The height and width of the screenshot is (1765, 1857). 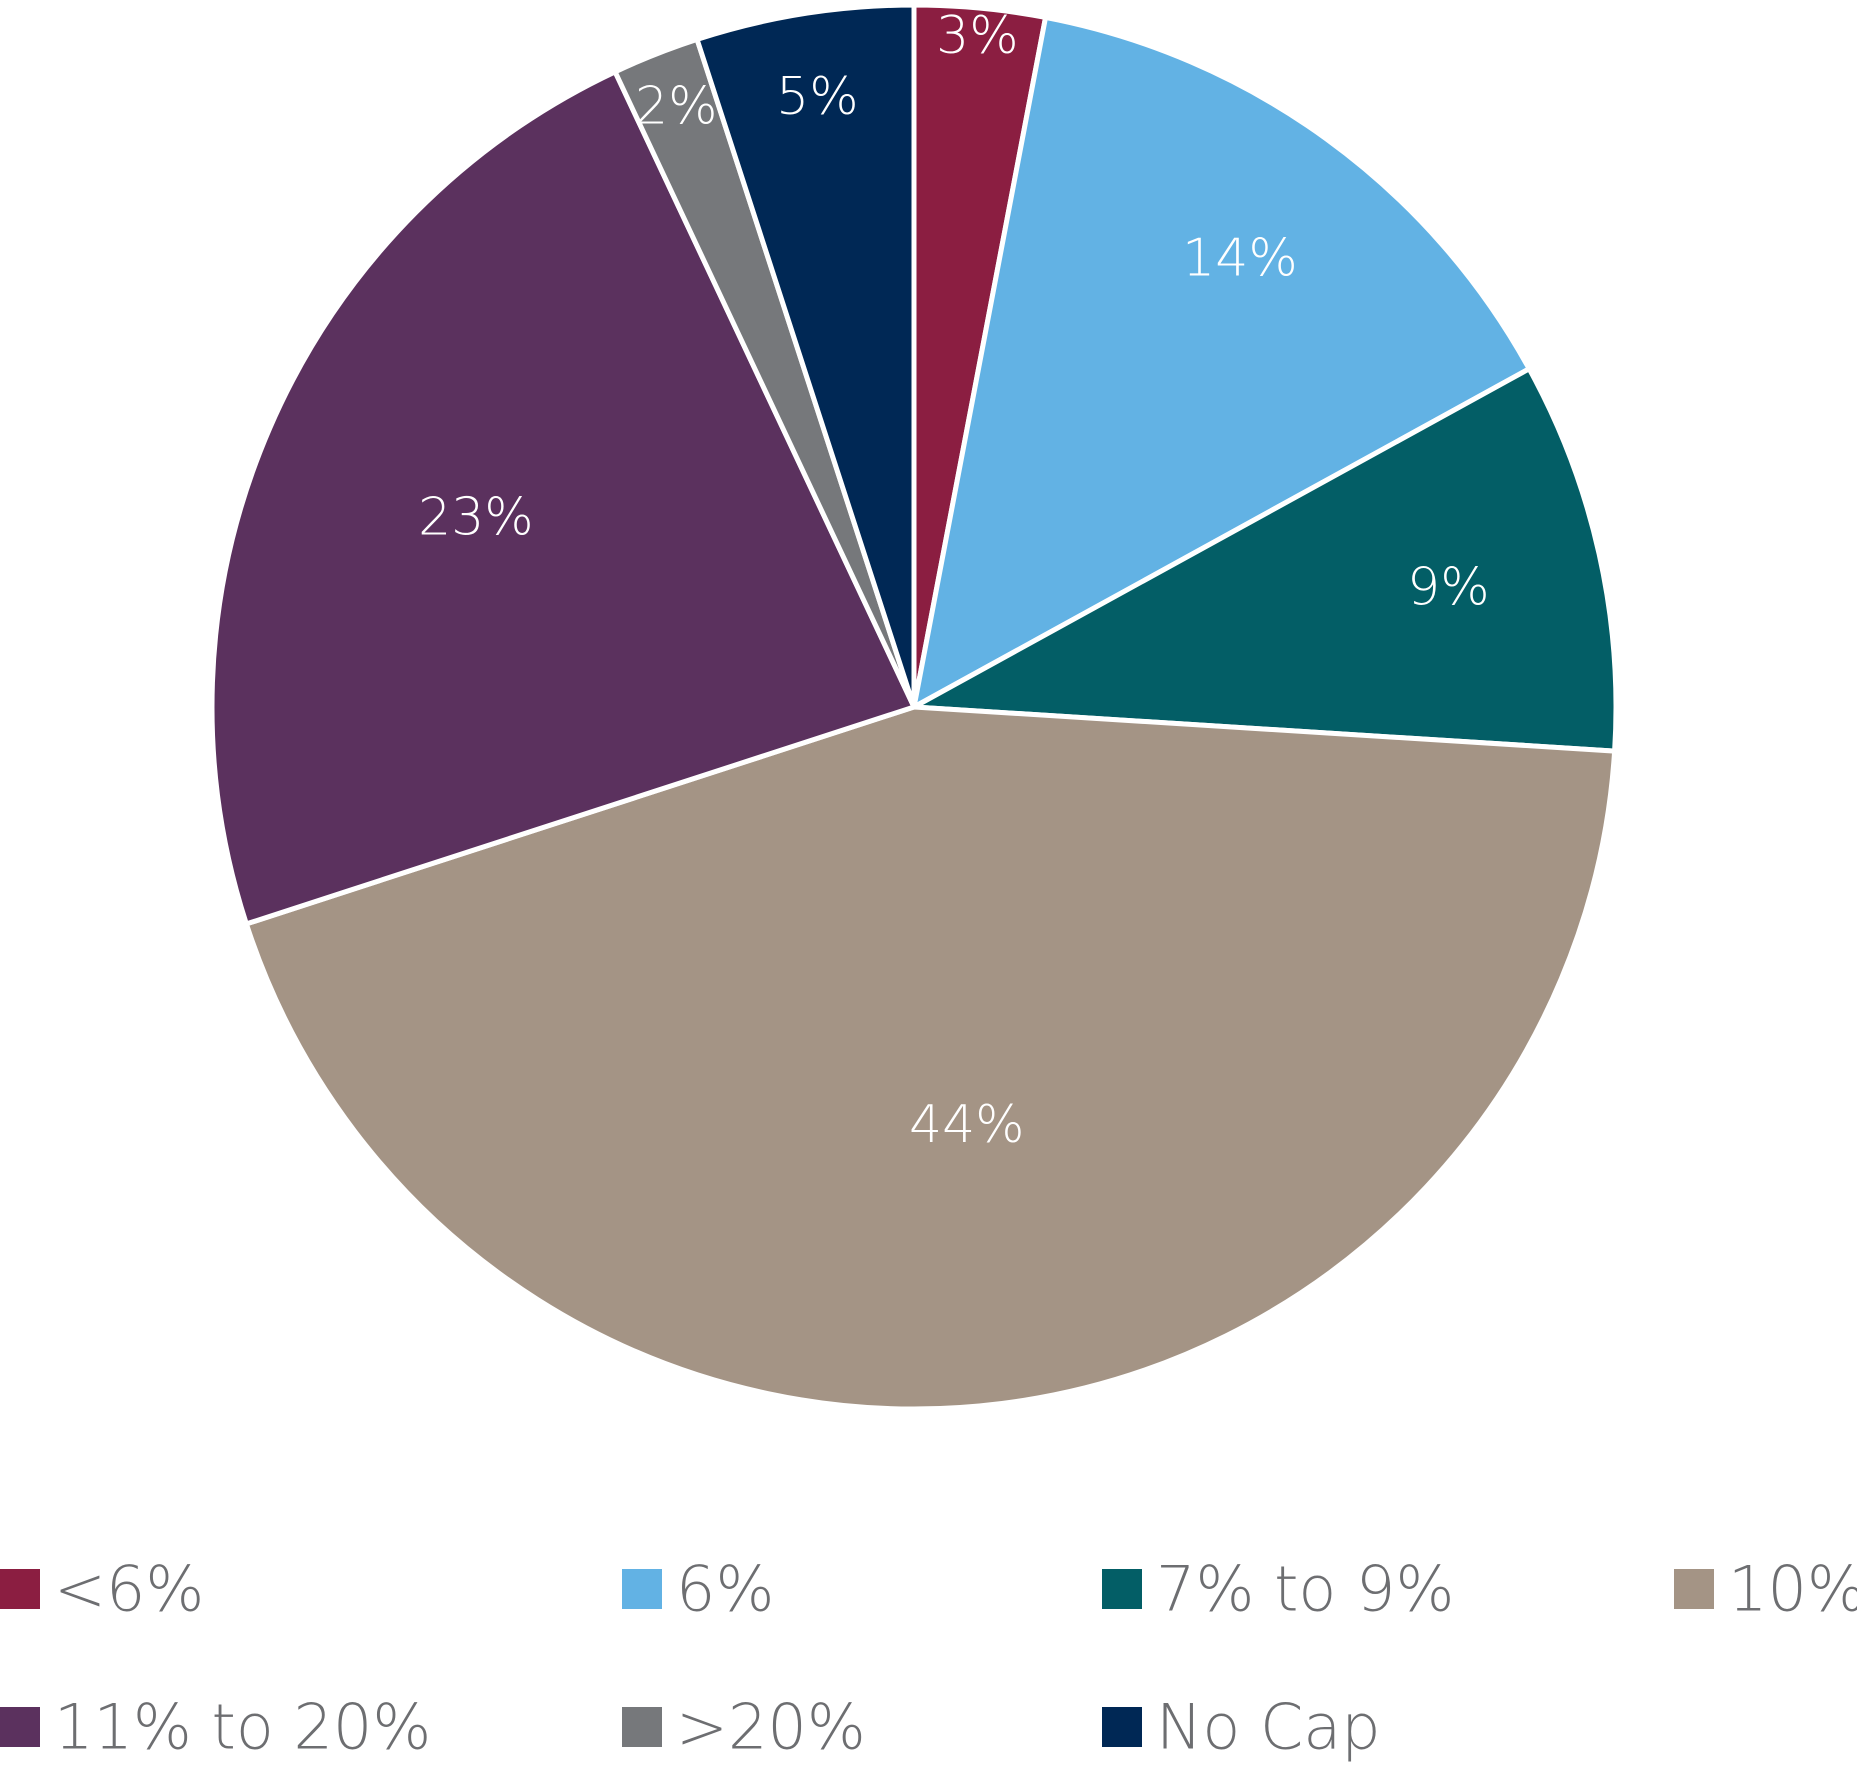 What do you see at coordinates (1305, 1589) in the screenshot?
I see `legend-label: 7% to 9%` at bounding box center [1305, 1589].